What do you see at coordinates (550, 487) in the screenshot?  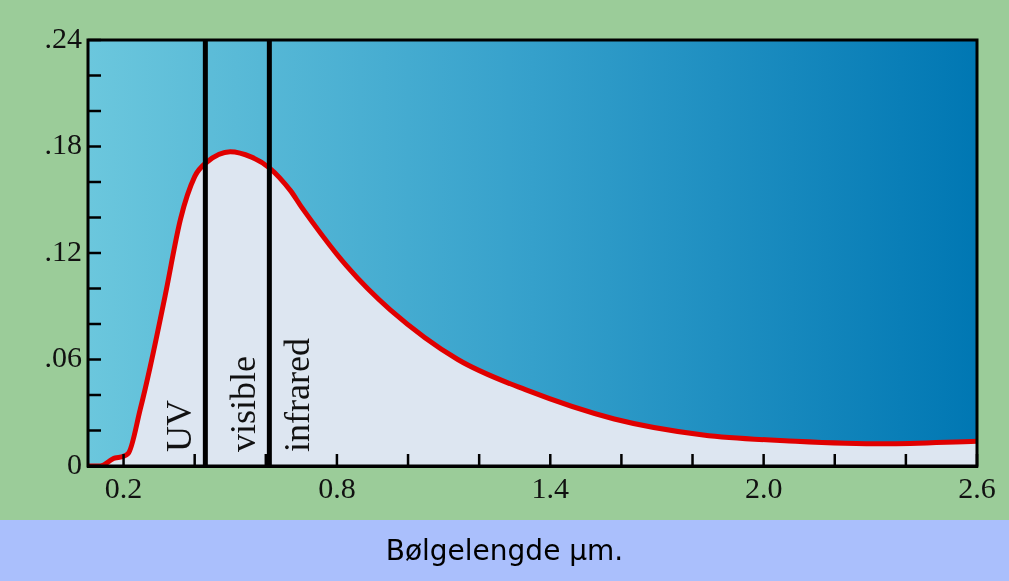 I see `x-tick-label: 1.4` at bounding box center [550, 487].